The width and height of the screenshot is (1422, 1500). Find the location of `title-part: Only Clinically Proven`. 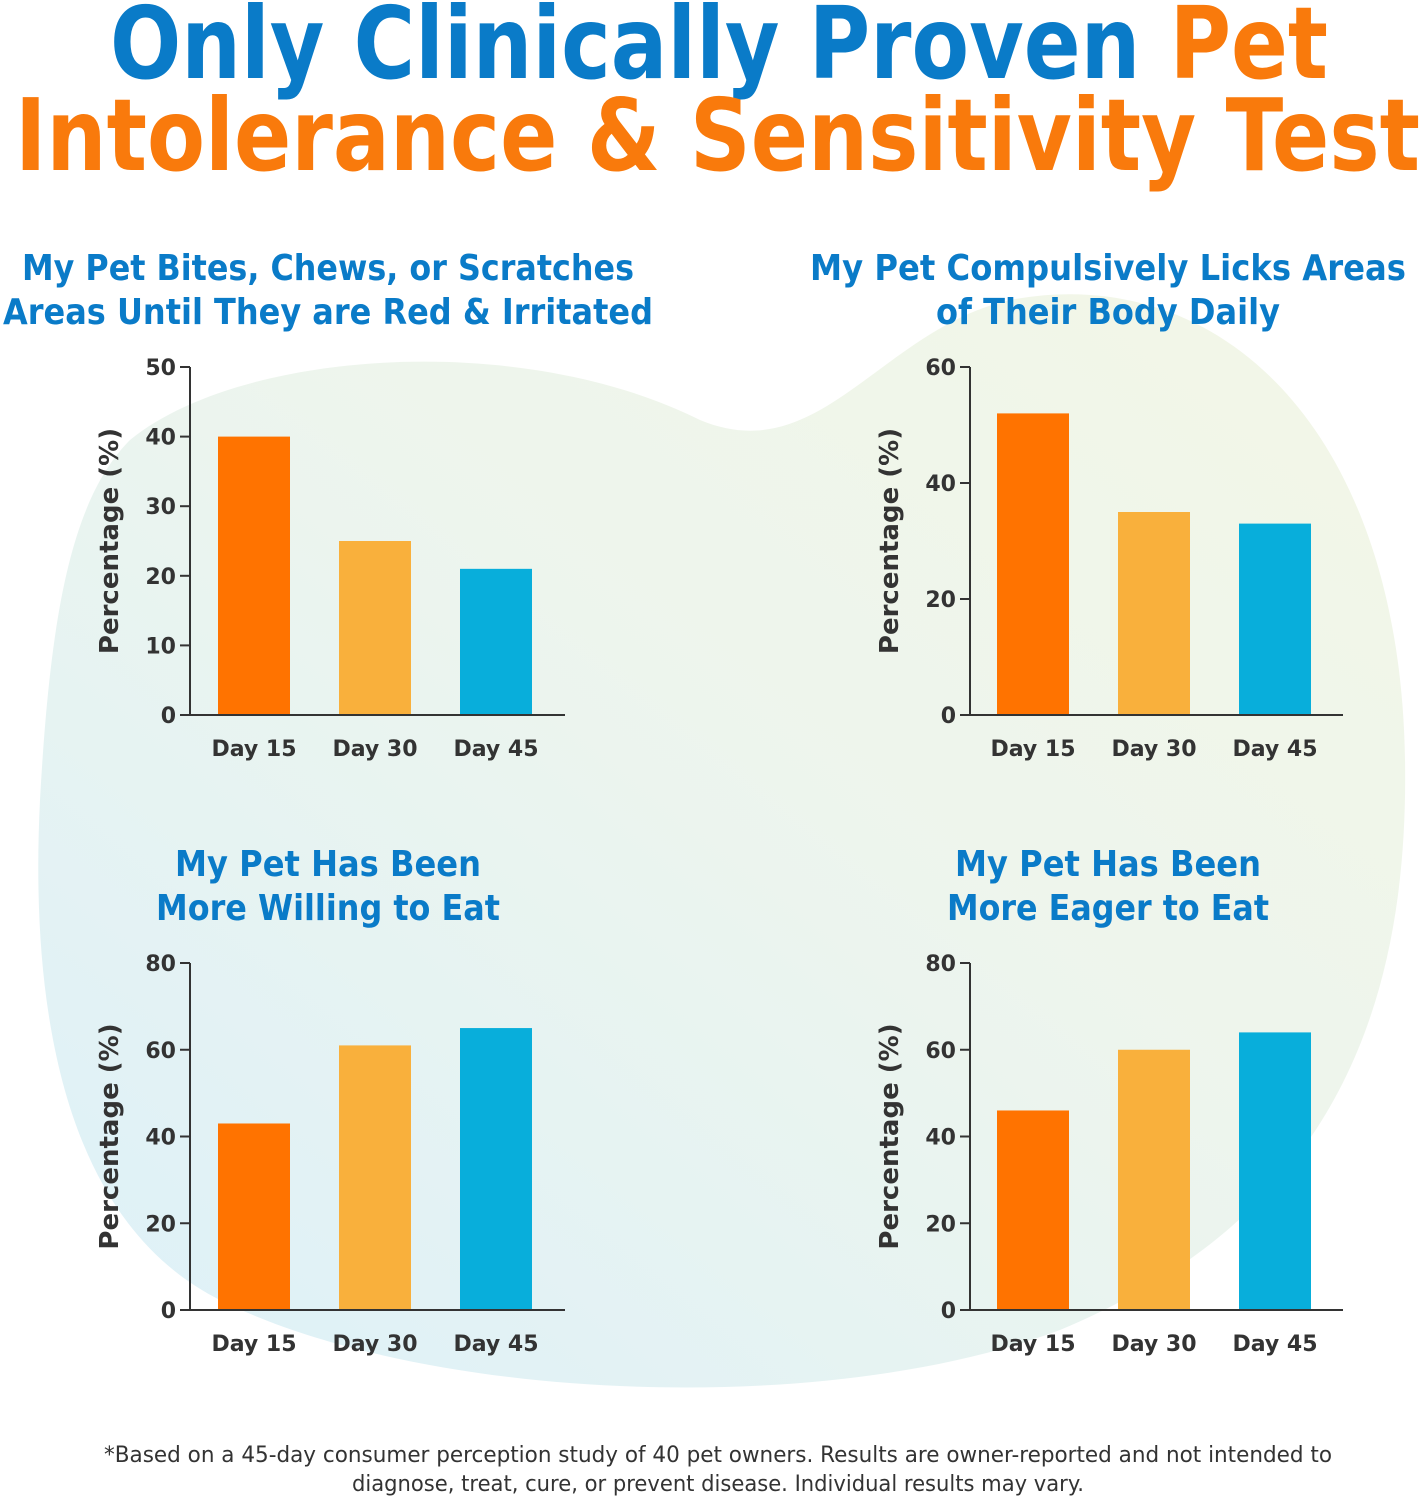

title-part: Only Clinically Proven is located at coordinates (640, 51).